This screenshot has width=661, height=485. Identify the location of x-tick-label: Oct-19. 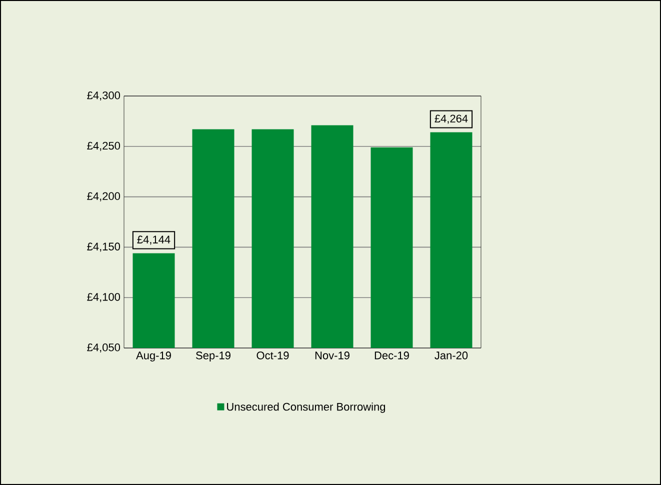
(272, 356).